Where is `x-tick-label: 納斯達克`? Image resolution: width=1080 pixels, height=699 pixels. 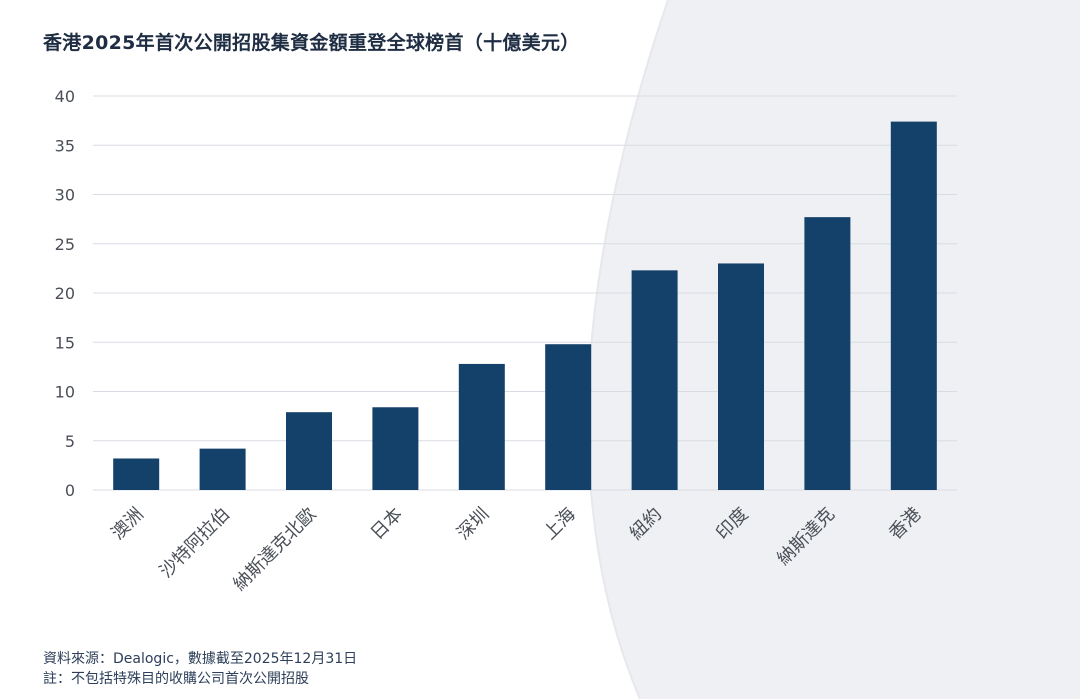 x-tick-label: 納斯達克 is located at coordinates (806, 537).